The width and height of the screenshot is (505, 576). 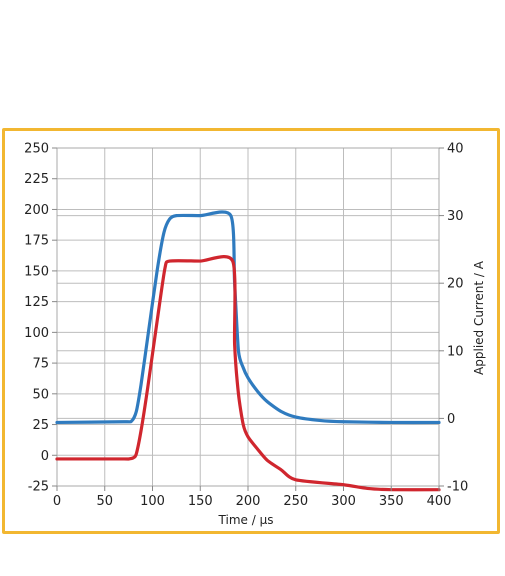 I want to click on right-tick-label: 20, so click(x=455, y=284).